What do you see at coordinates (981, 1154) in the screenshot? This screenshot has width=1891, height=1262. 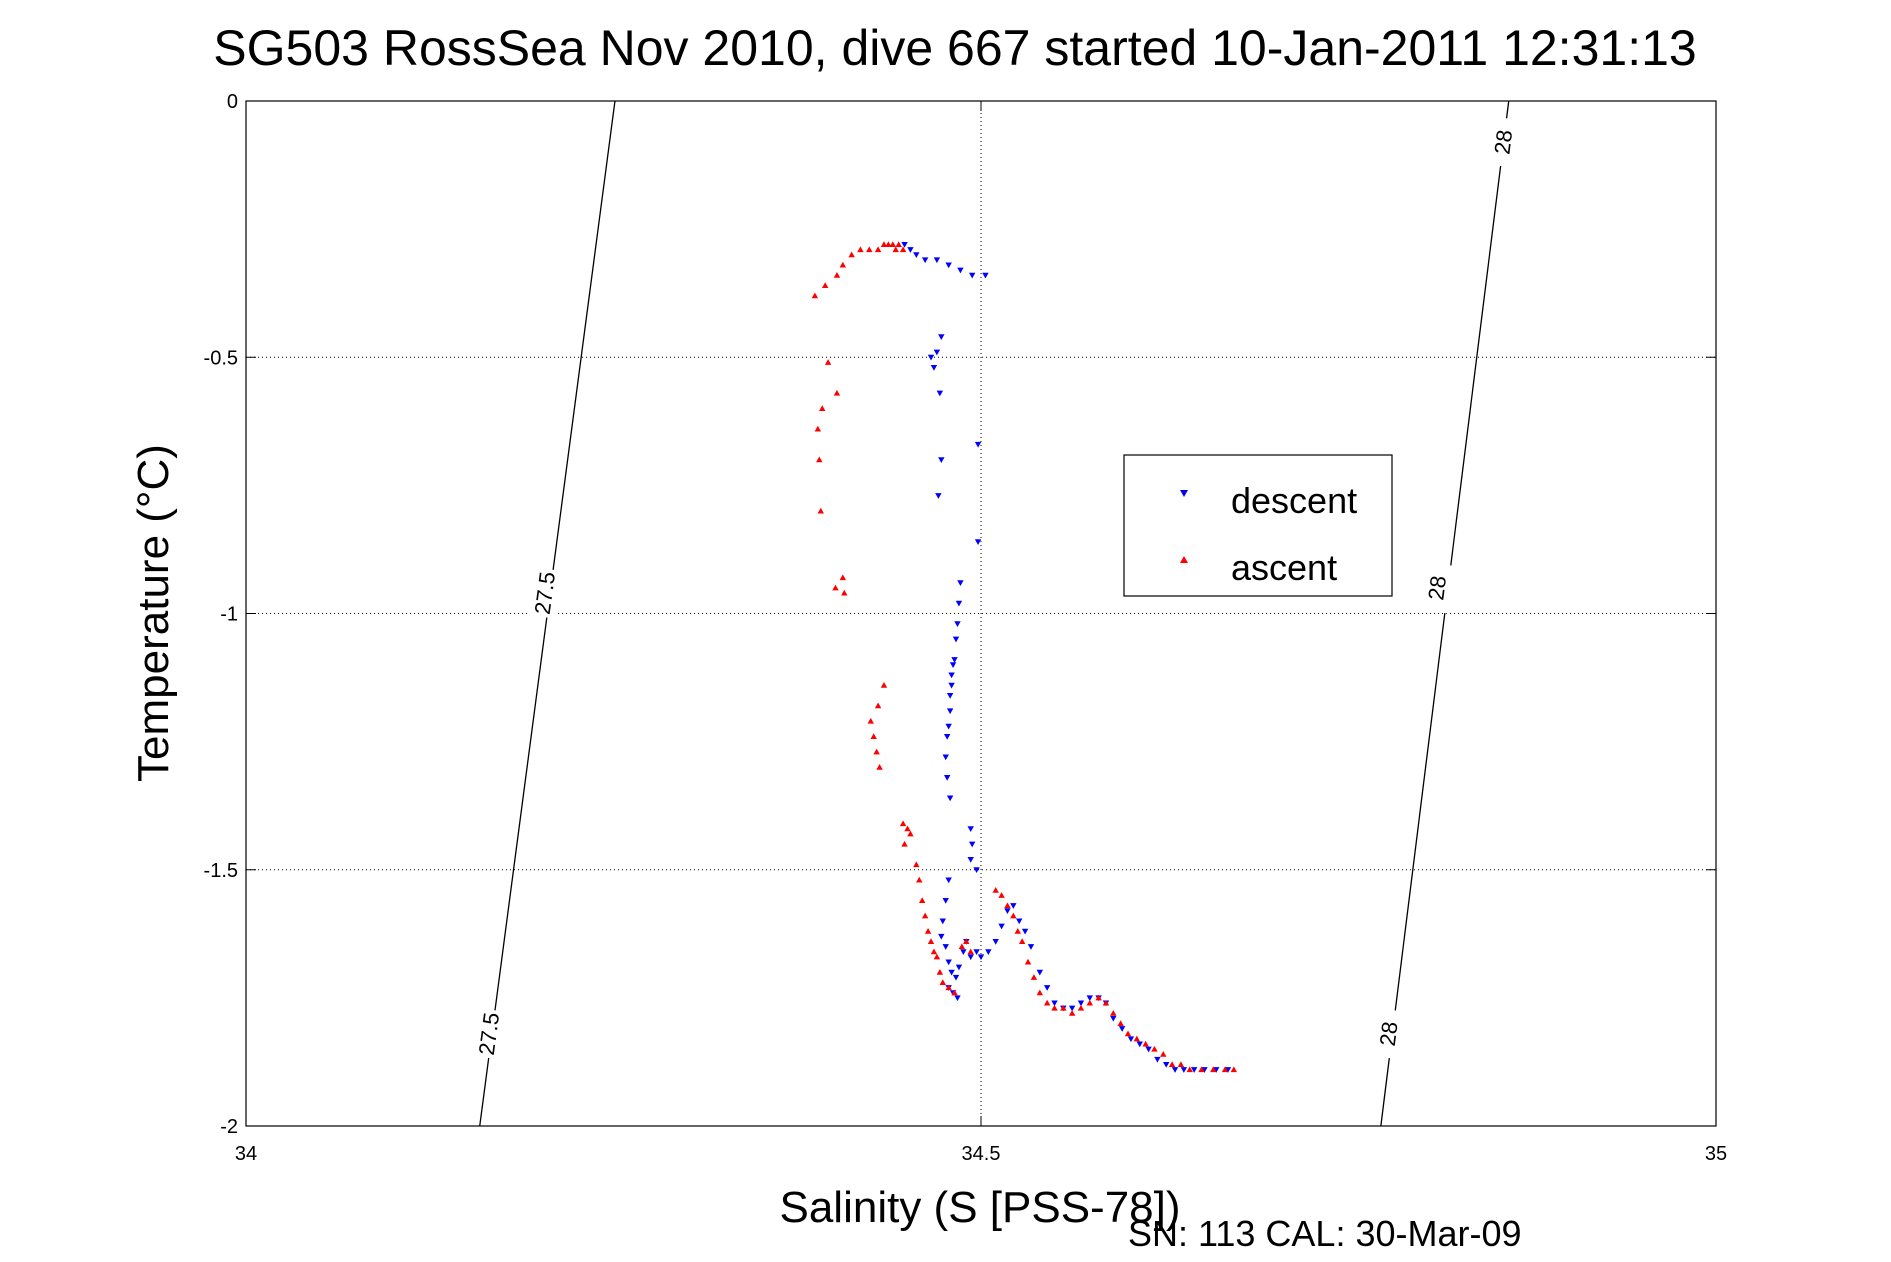 I see `x-tick-label: 34.5` at bounding box center [981, 1154].